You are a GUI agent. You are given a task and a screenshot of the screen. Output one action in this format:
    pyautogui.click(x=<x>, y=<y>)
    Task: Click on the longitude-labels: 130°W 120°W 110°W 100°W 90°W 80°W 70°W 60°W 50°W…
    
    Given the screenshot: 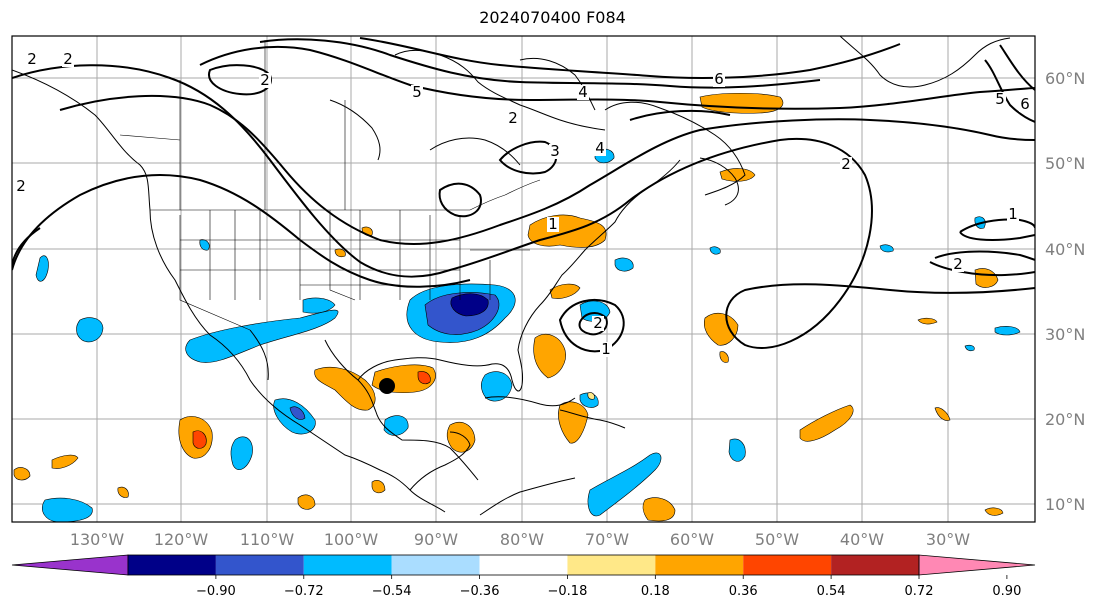 What is the action you would take?
    pyautogui.click(x=520, y=539)
    